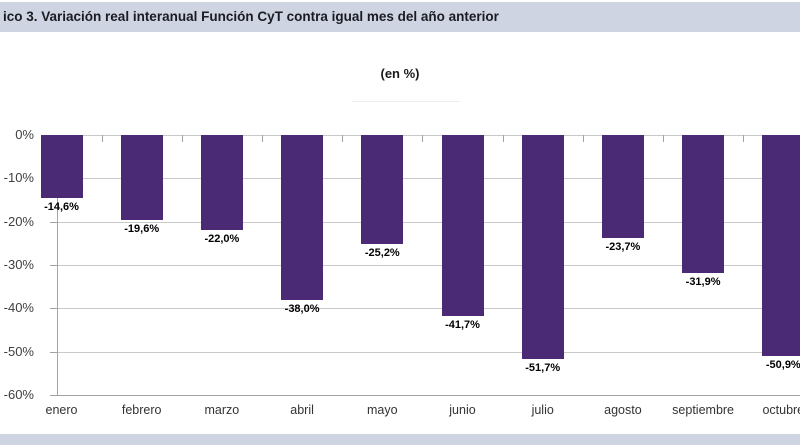  I want to click on bar-value-label: -51,7%, so click(543, 368).